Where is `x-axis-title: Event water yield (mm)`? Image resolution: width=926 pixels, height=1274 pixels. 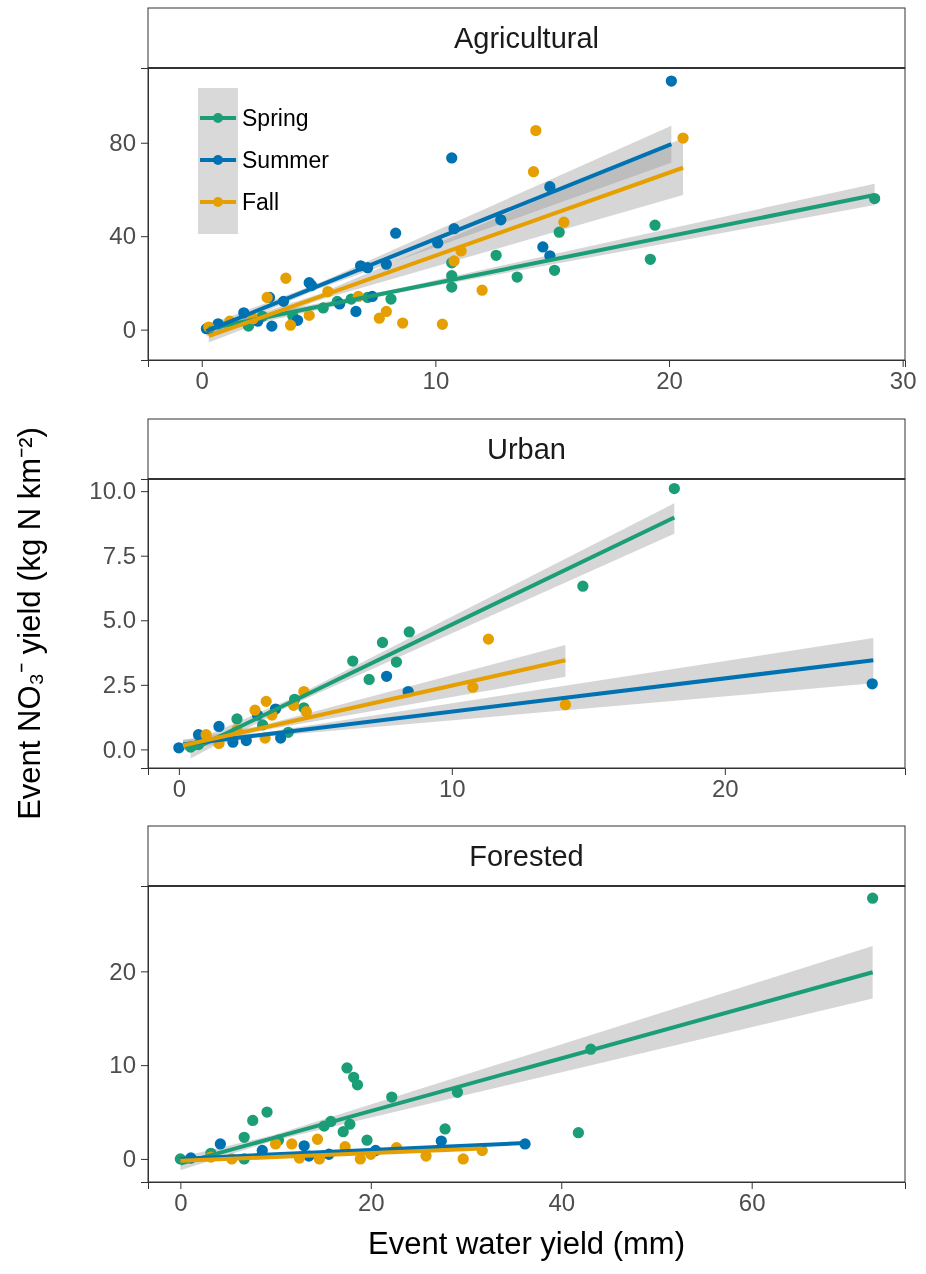
x-axis-title: Event water yield (mm) is located at coordinates (526, 1243).